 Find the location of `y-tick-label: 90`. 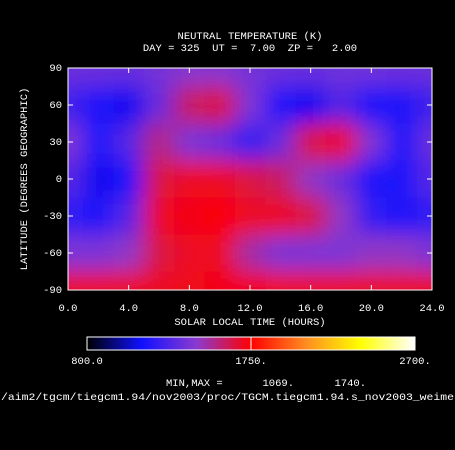

y-tick-label: 90 is located at coordinates (55, 69).